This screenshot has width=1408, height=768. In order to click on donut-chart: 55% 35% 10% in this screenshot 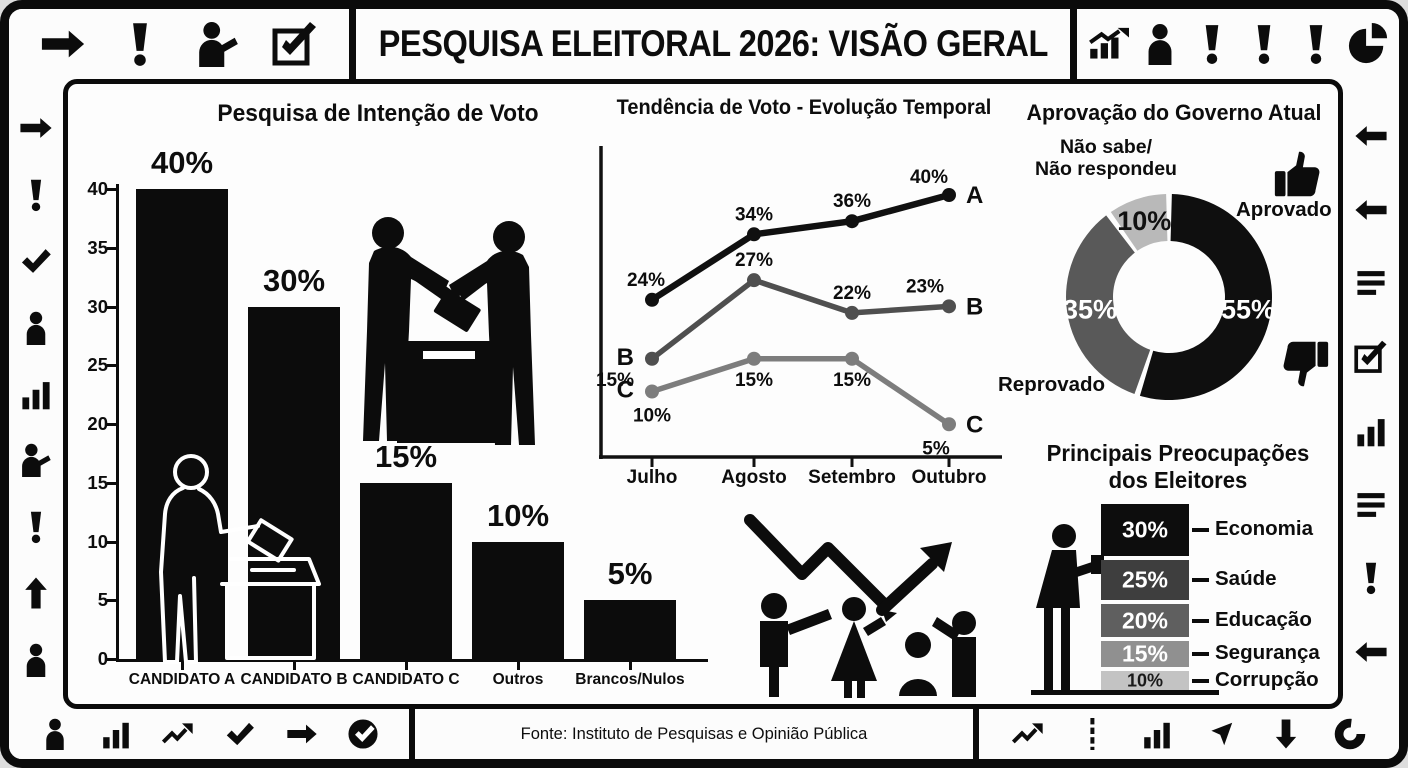, I will do `click(1169, 297)`.